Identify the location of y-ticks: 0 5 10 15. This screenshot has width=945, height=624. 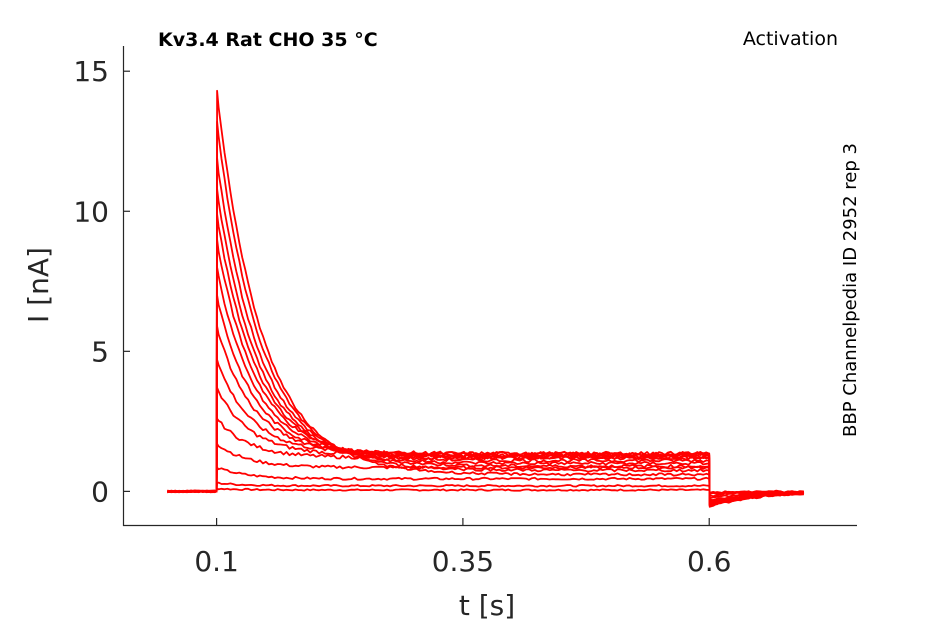
(101, 281).